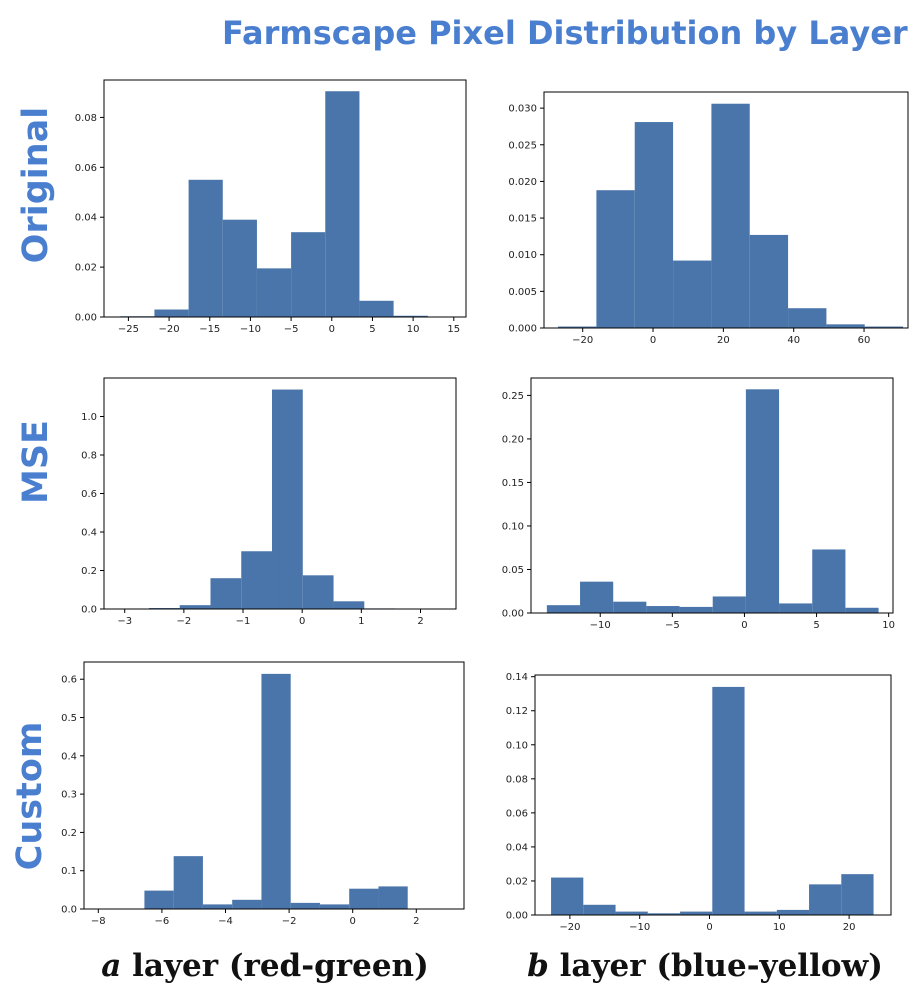  I want to click on figure-title: Farmscape Pixel Distribution by Layer, so click(565, 33).